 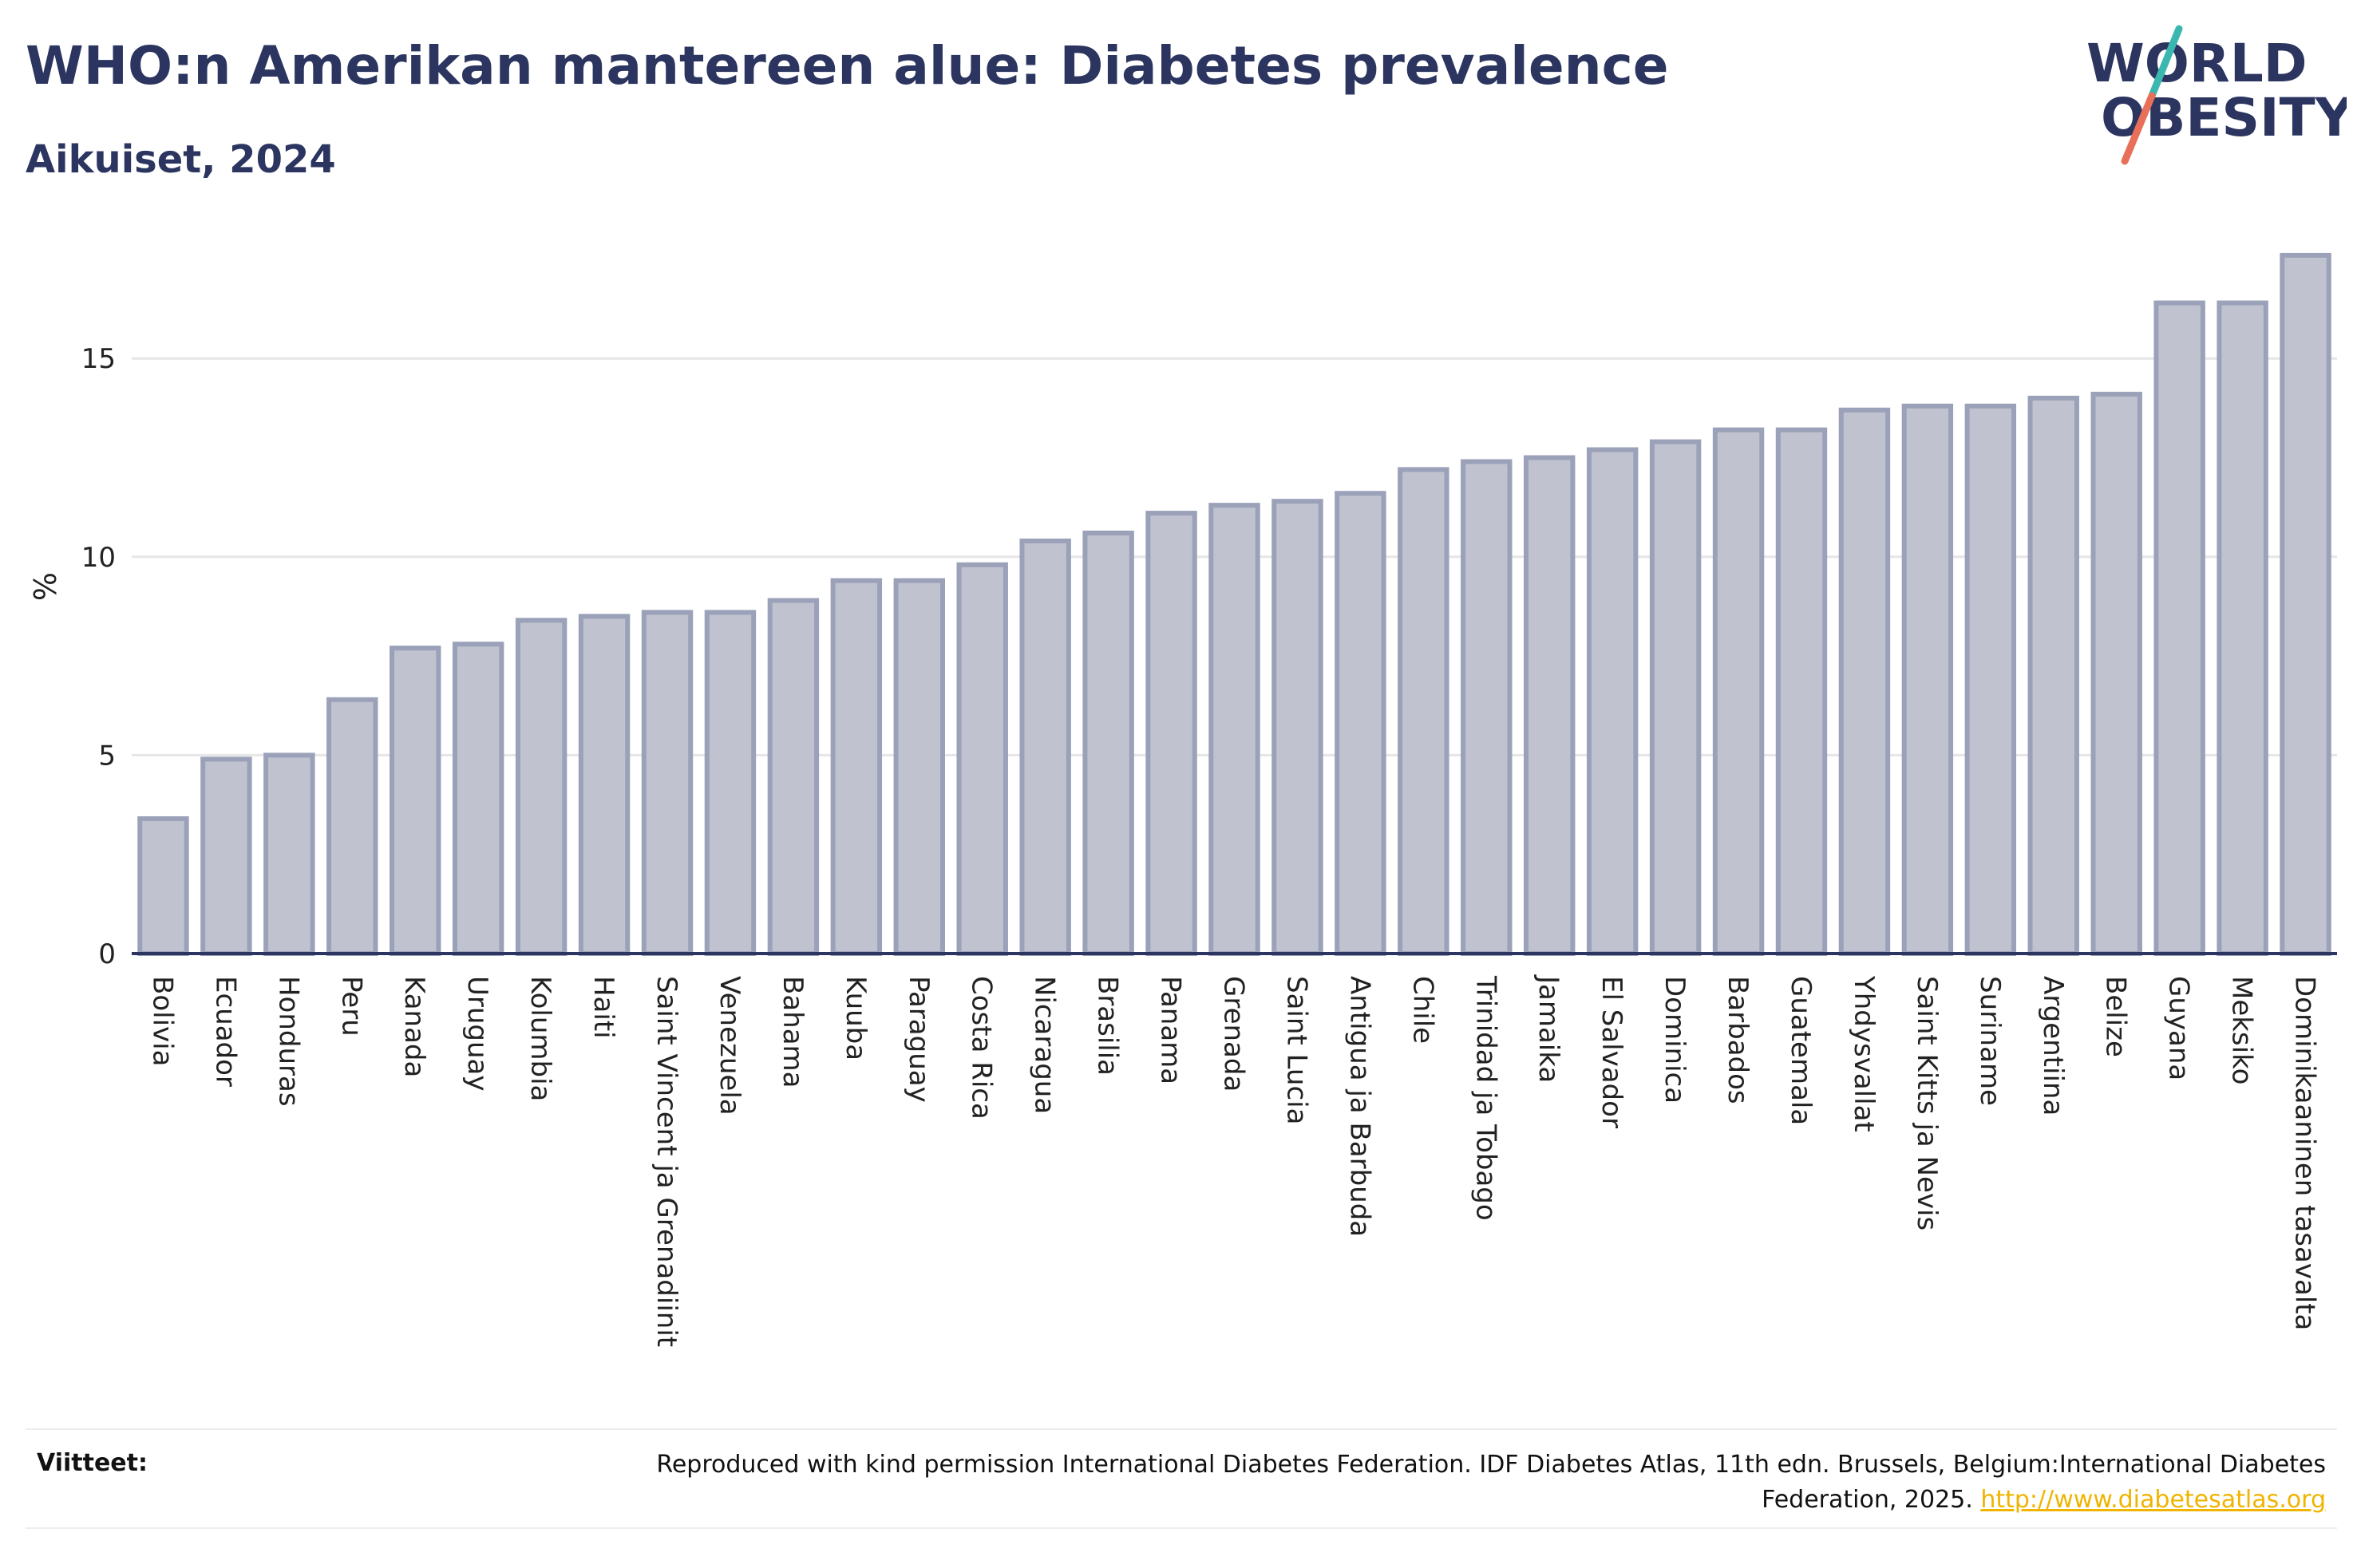 What do you see at coordinates (1611, 1052) in the screenshot?
I see `x-tick-label: El Salvador` at bounding box center [1611, 1052].